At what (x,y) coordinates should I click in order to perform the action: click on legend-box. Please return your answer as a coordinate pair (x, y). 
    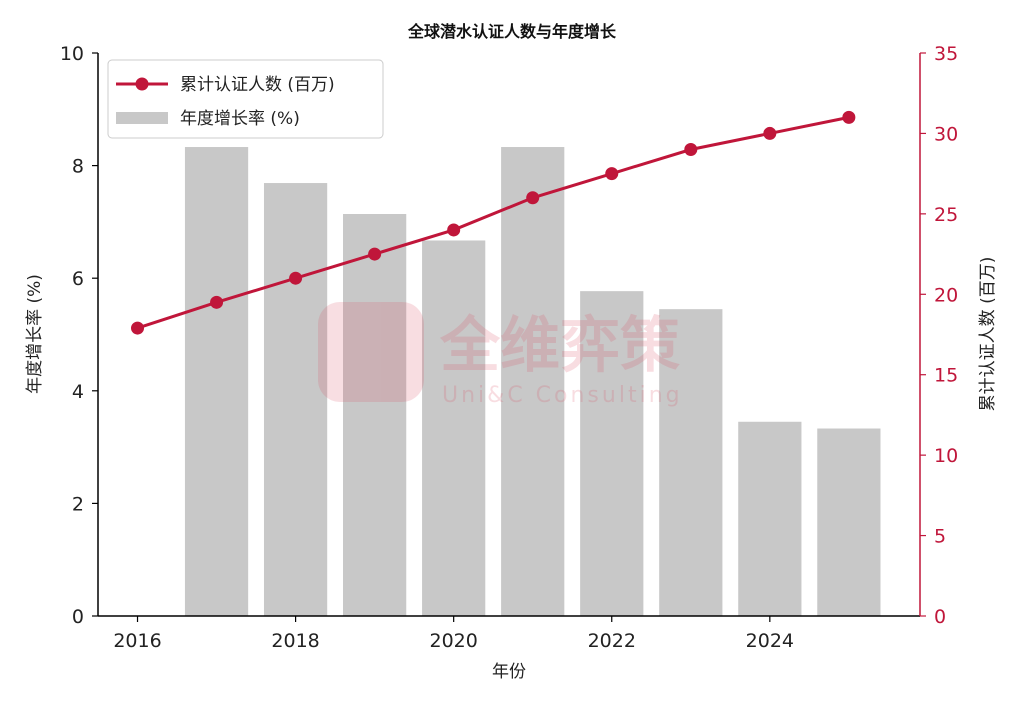
    Looking at the image, I should click on (245, 99).